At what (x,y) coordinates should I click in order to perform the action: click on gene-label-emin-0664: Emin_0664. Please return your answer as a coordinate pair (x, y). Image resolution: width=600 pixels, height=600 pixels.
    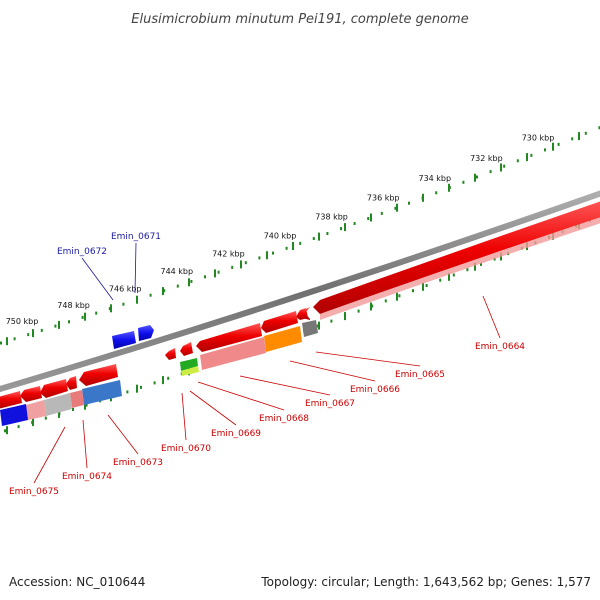
    Looking at the image, I should click on (500, 347).